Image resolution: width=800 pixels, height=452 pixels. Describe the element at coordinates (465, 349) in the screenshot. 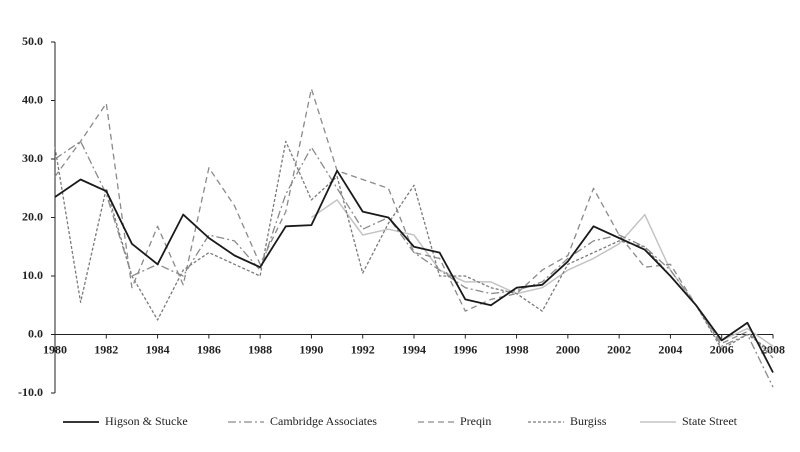

I see `x-tick-label: 1996` at that location.